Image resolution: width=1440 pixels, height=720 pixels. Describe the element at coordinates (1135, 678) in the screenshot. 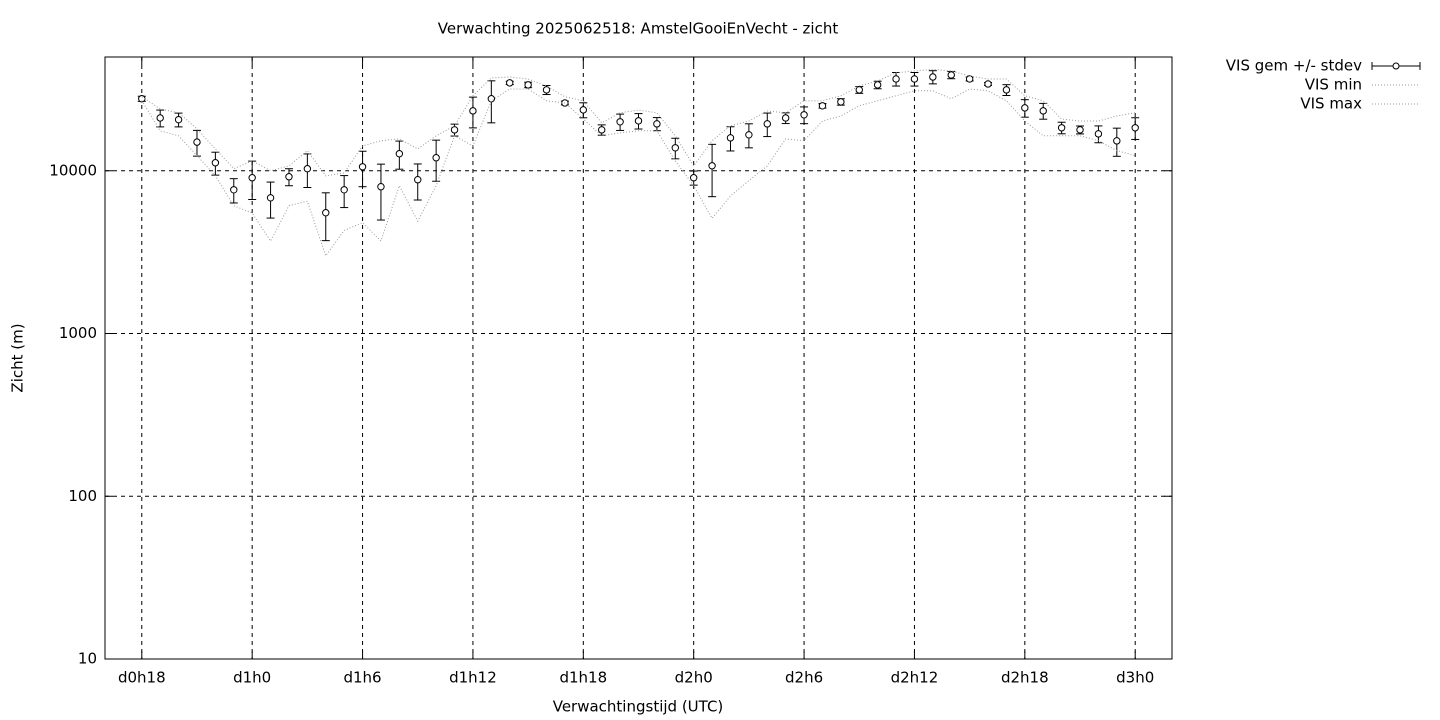

I see `x-tick-label: d3h0` at that location.